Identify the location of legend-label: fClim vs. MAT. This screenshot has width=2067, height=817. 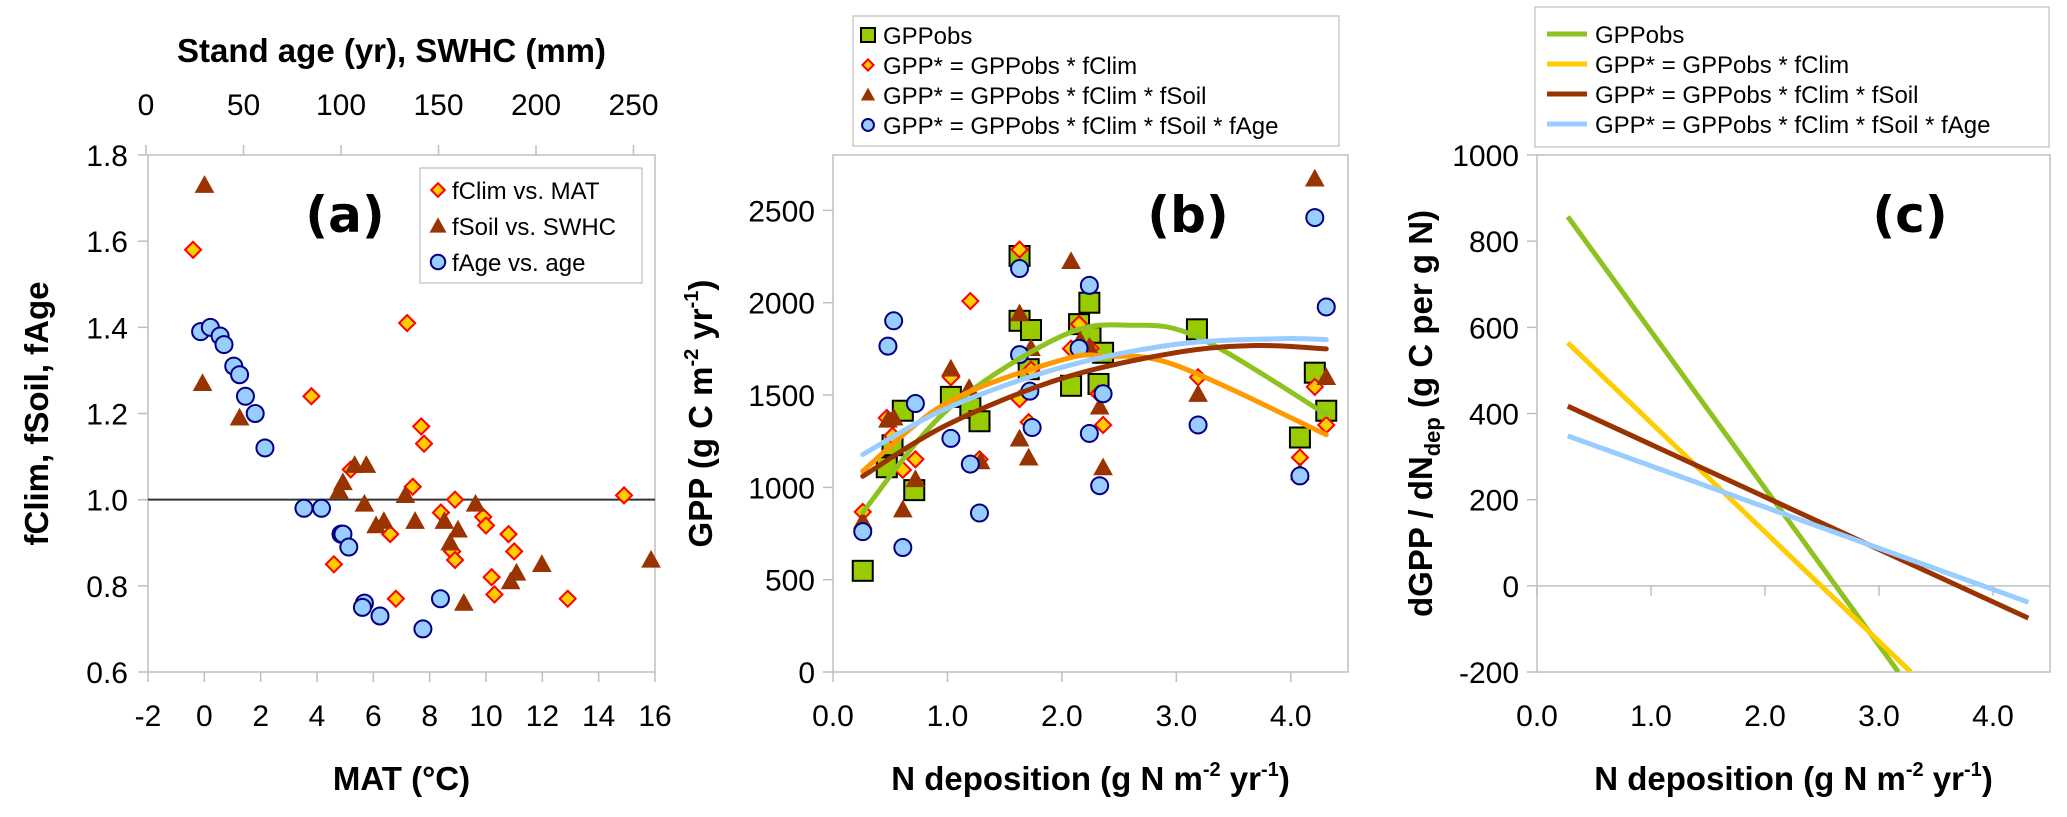
(526, 191).